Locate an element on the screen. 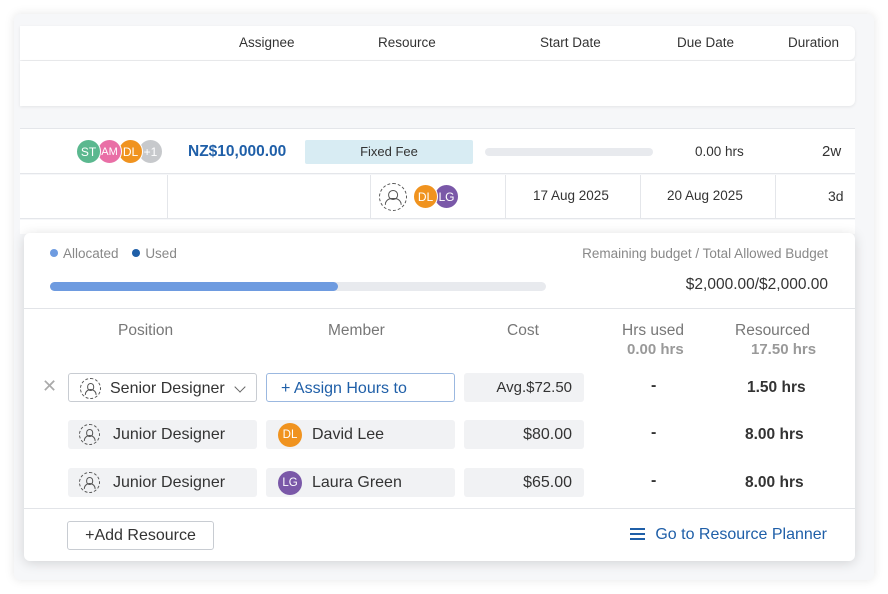 The height and width of the screenshot is (594, 888). column-cost: Cost is located at coordinates (523, 330).